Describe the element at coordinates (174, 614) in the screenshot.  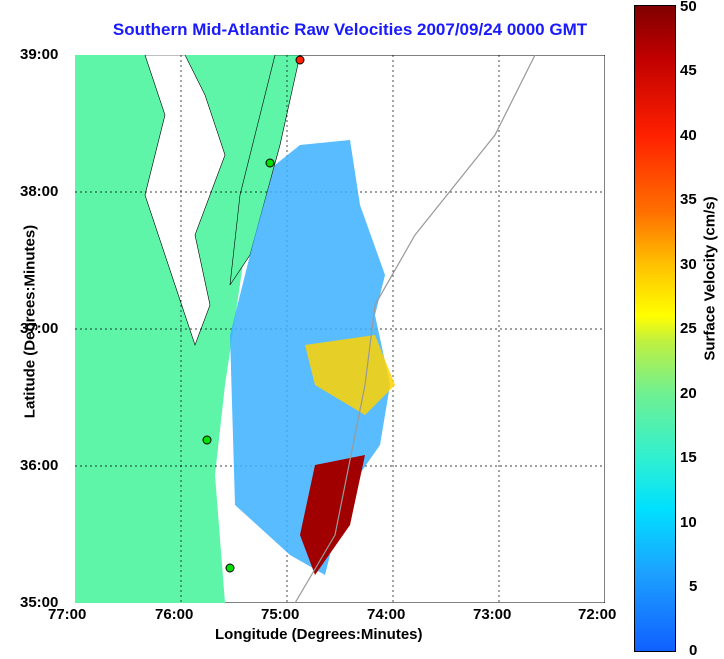
I see `x-tick: 76:00` at that location.